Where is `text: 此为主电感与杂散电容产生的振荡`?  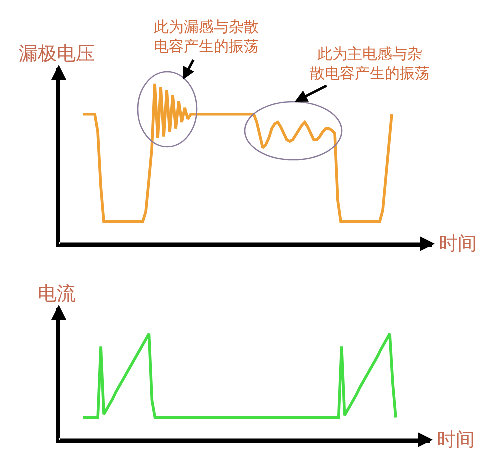
text: 此为主电感与杂散电容产生的振荡 is located at coordinates (370, 63).